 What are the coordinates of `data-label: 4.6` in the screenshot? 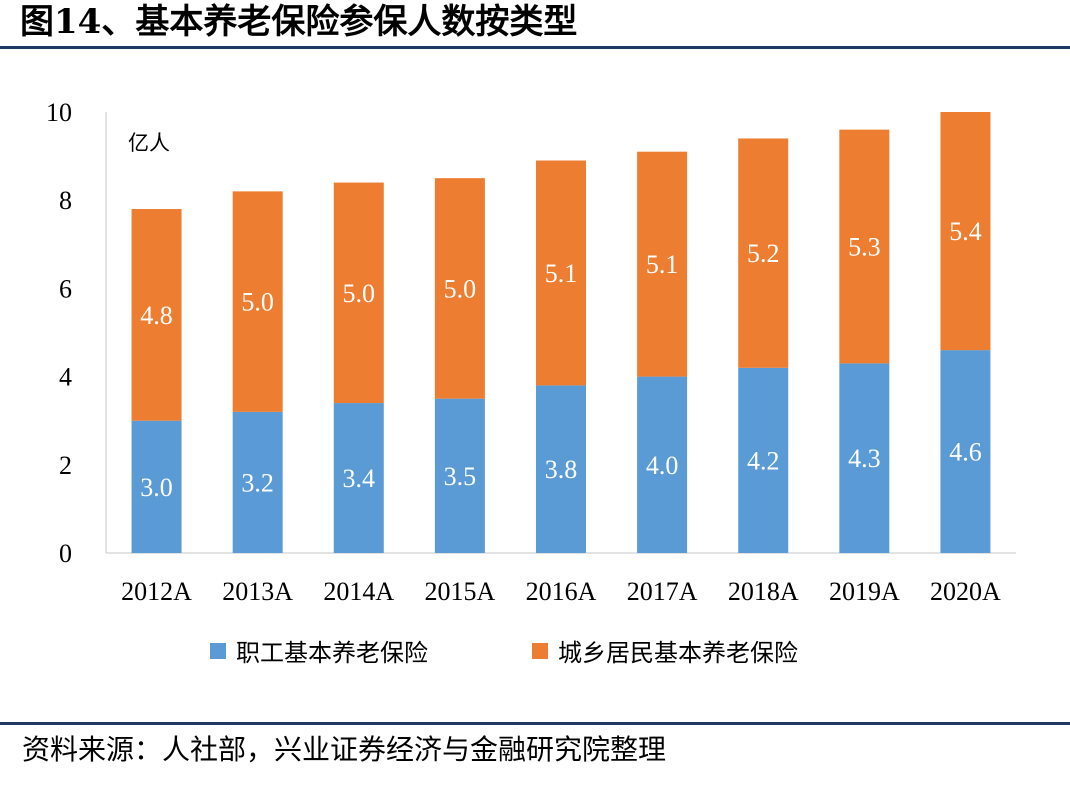 It's located at (965, 452).